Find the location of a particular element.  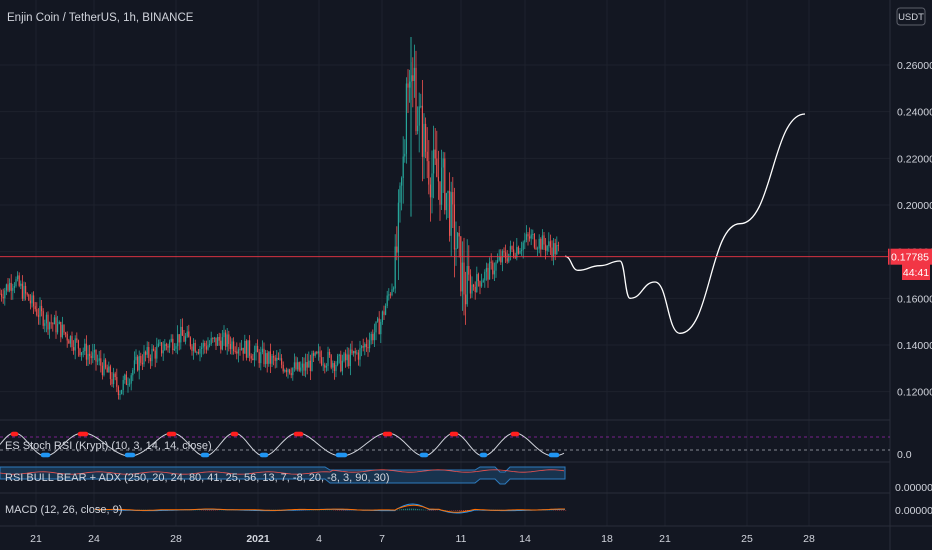

currency-button: USDT is located at coordinates (911, 16).